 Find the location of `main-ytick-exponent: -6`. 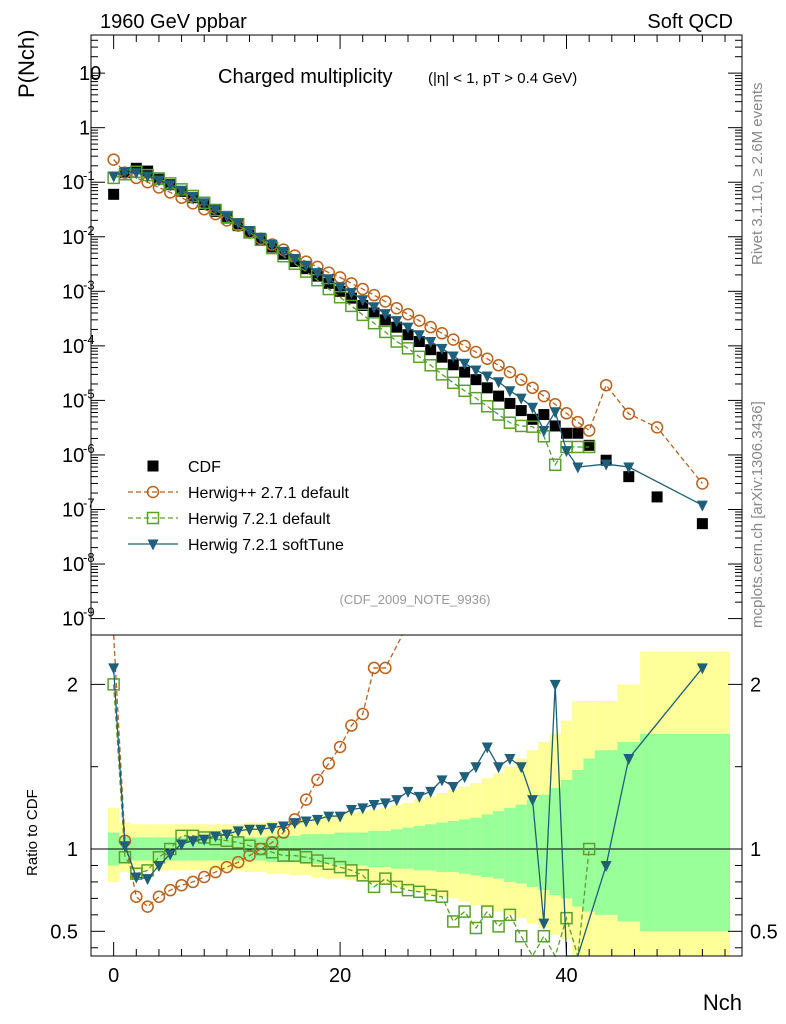

main-ytick-exponent: -6 is located at coordinates (89, 448).